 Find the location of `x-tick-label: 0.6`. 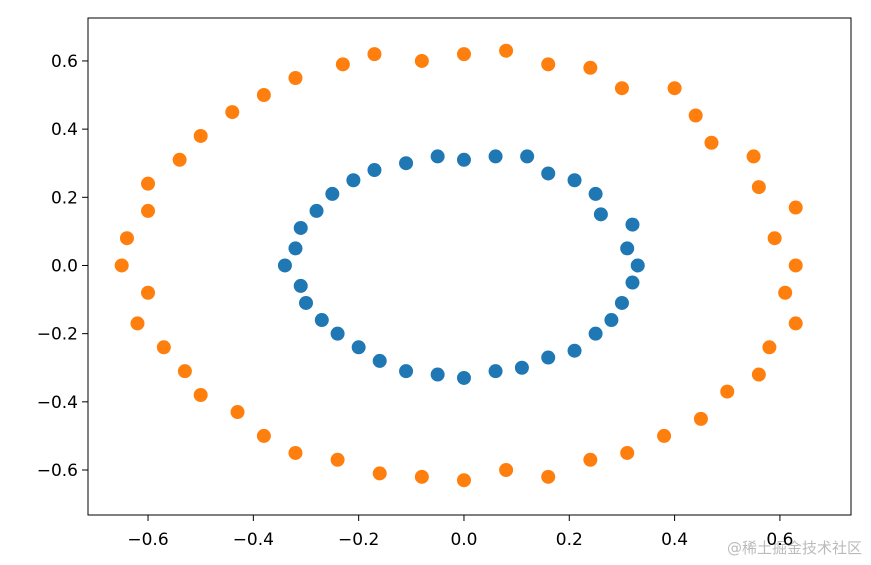

x-tick-label: 0.6 is located at coordinates (779, 540).